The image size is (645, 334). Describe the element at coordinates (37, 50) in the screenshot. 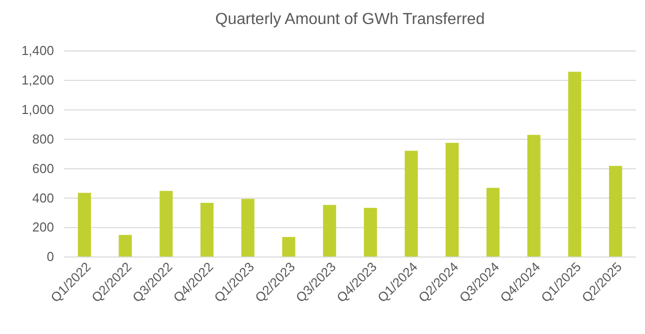

I see `y-tick-label: 1,400` at that location.